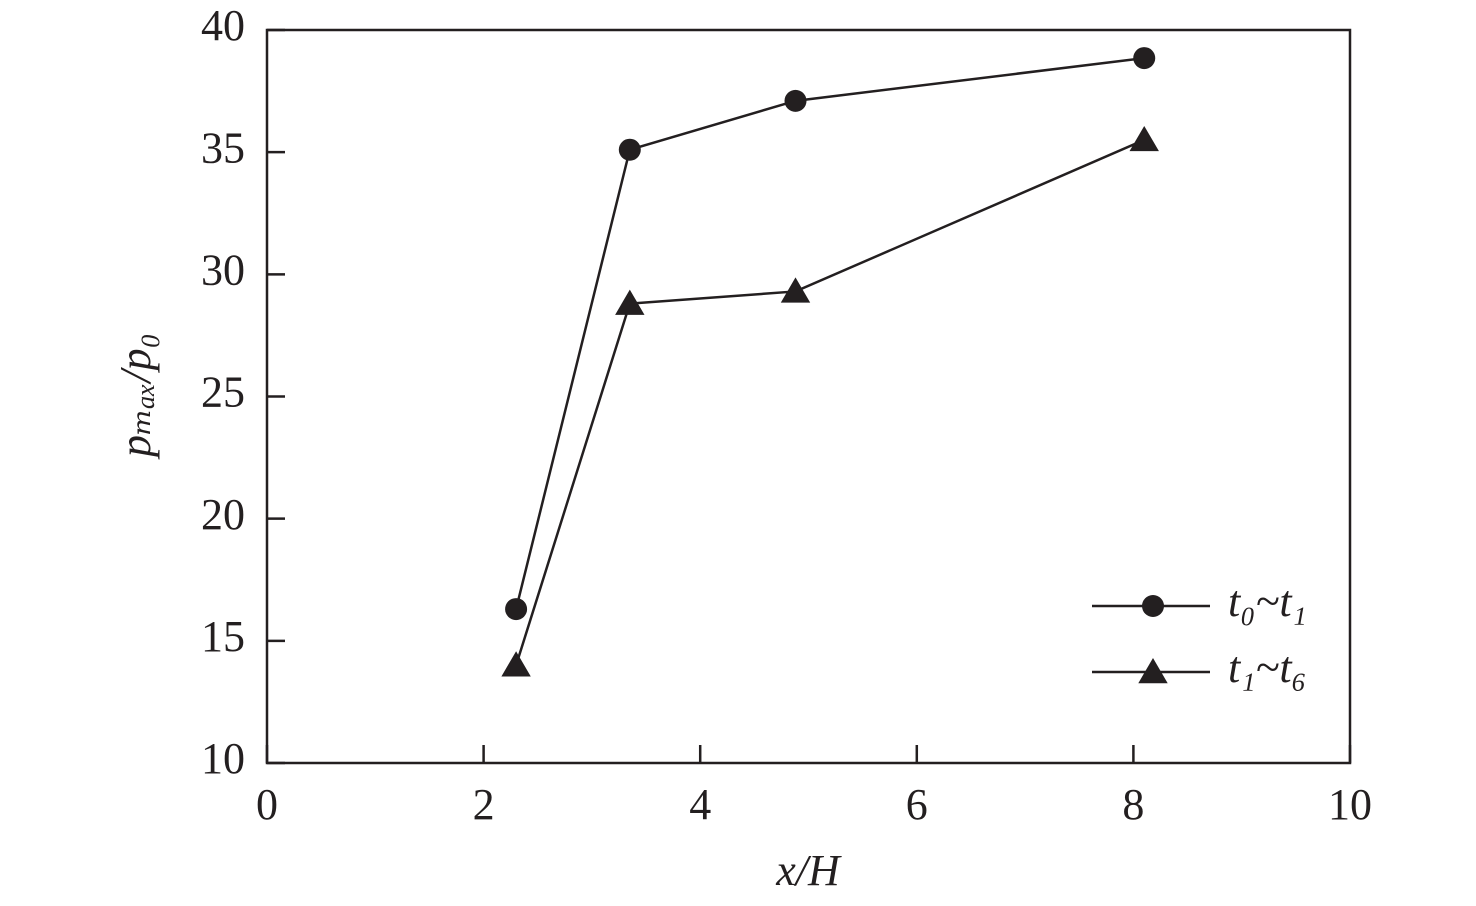 The image size is (1476, 906). What do you see at coordinates (1350, 804) in the screenshot?
I see `x-tick-label: 10` at bounding box center [1350, 804].